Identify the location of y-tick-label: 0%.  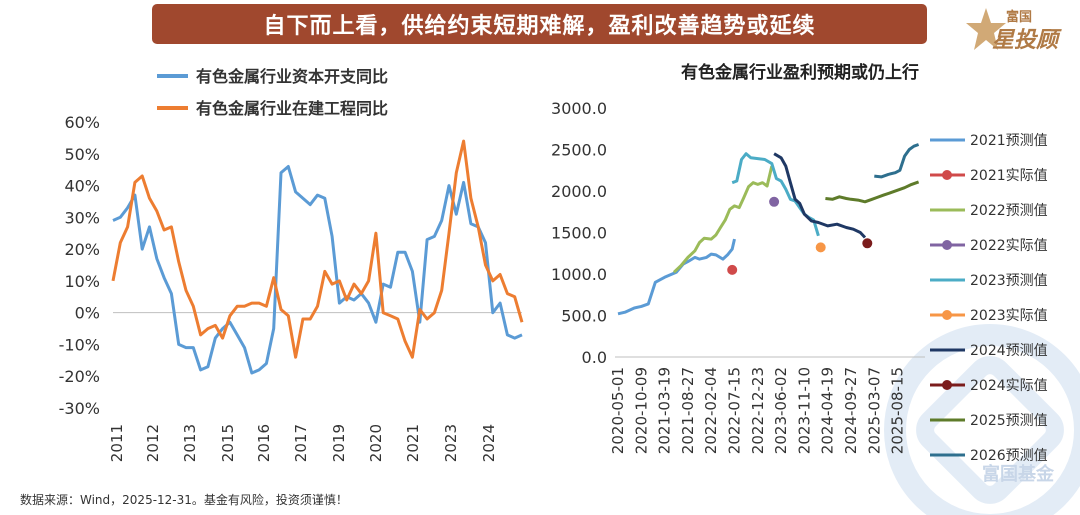
(87, 313).